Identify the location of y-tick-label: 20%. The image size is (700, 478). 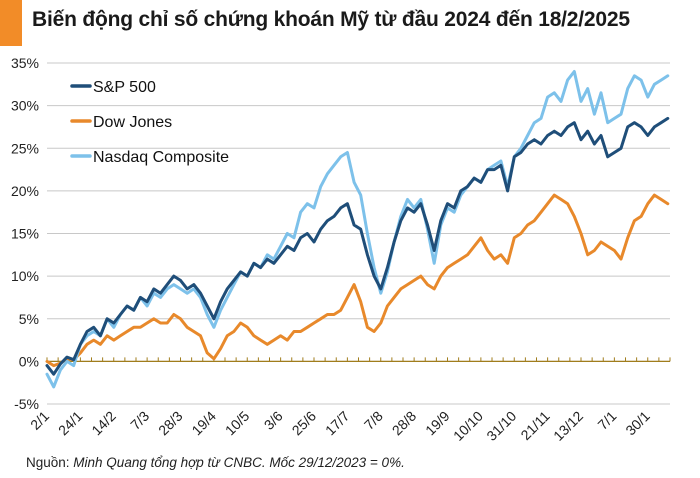
(25, 191).